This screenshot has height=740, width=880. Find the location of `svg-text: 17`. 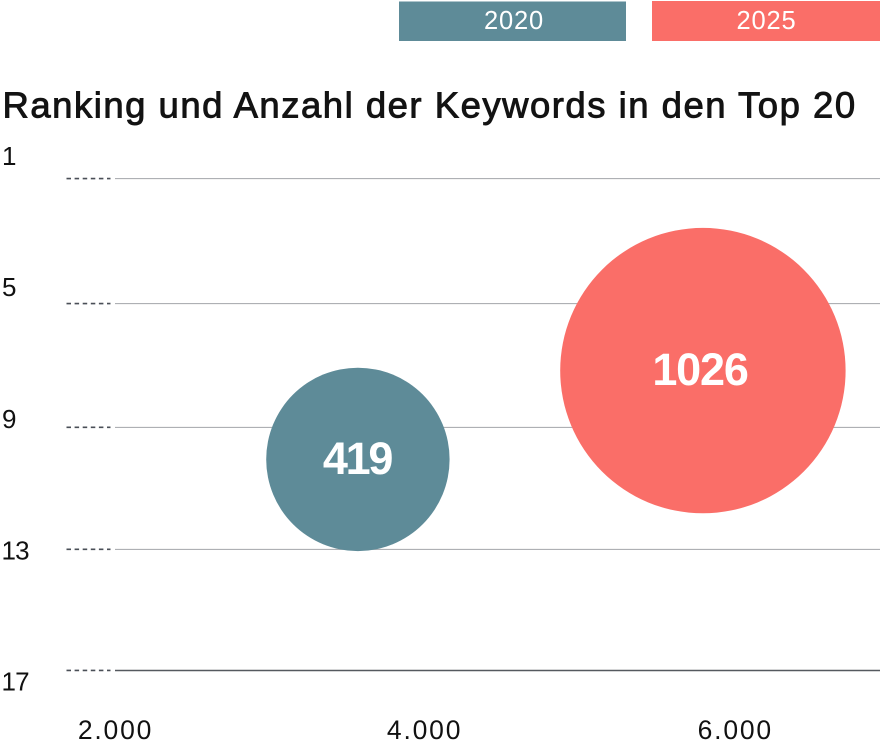

svg-text: 17 is located at coordinates (16, 682).